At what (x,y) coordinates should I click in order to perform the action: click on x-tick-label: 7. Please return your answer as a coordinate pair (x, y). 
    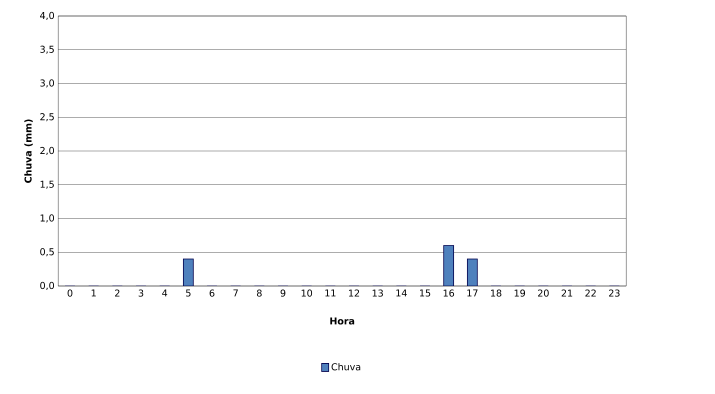
    Looking at the image, I should click on (235, 293).